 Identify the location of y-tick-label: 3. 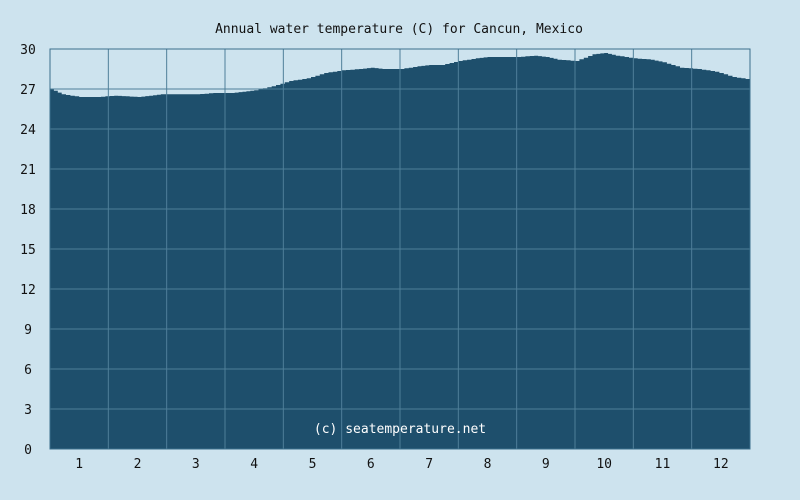
(28, 410).